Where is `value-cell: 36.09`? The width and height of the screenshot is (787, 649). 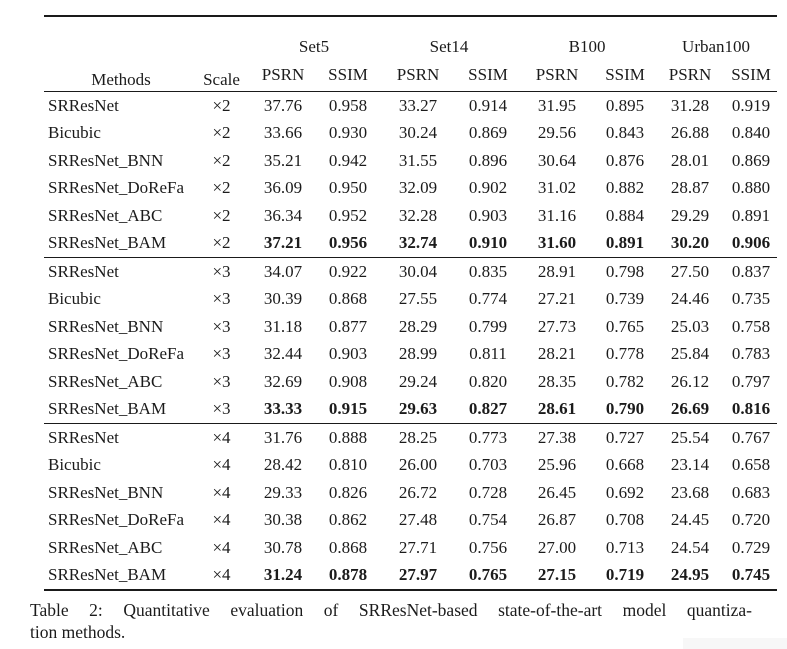
value-cell: 36.09 is located at coordinates (283, 188).